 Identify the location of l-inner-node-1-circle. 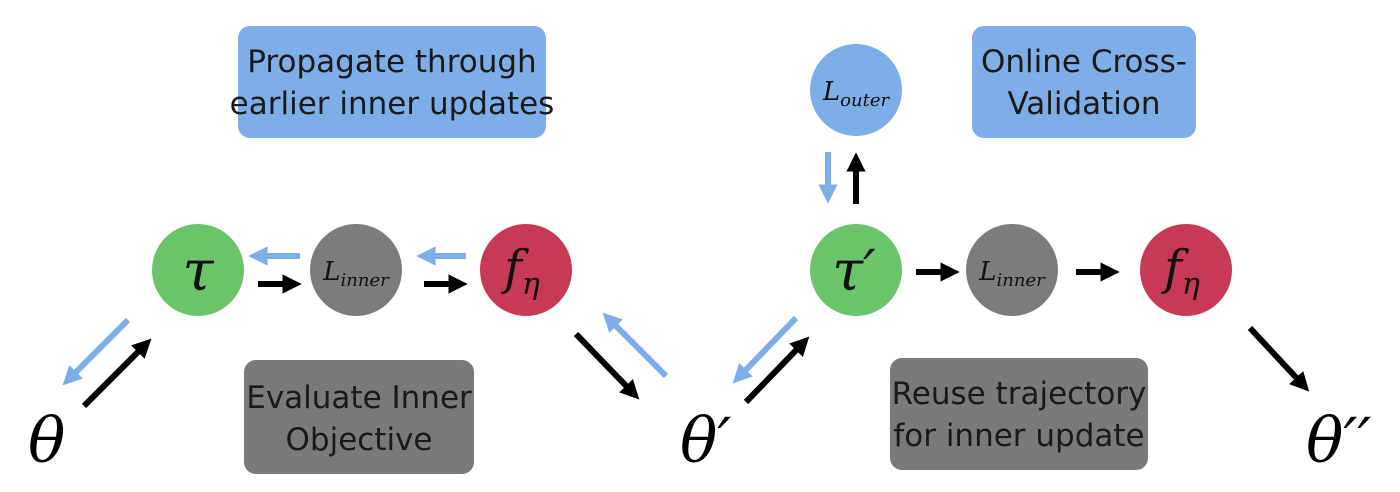
(356, 270).